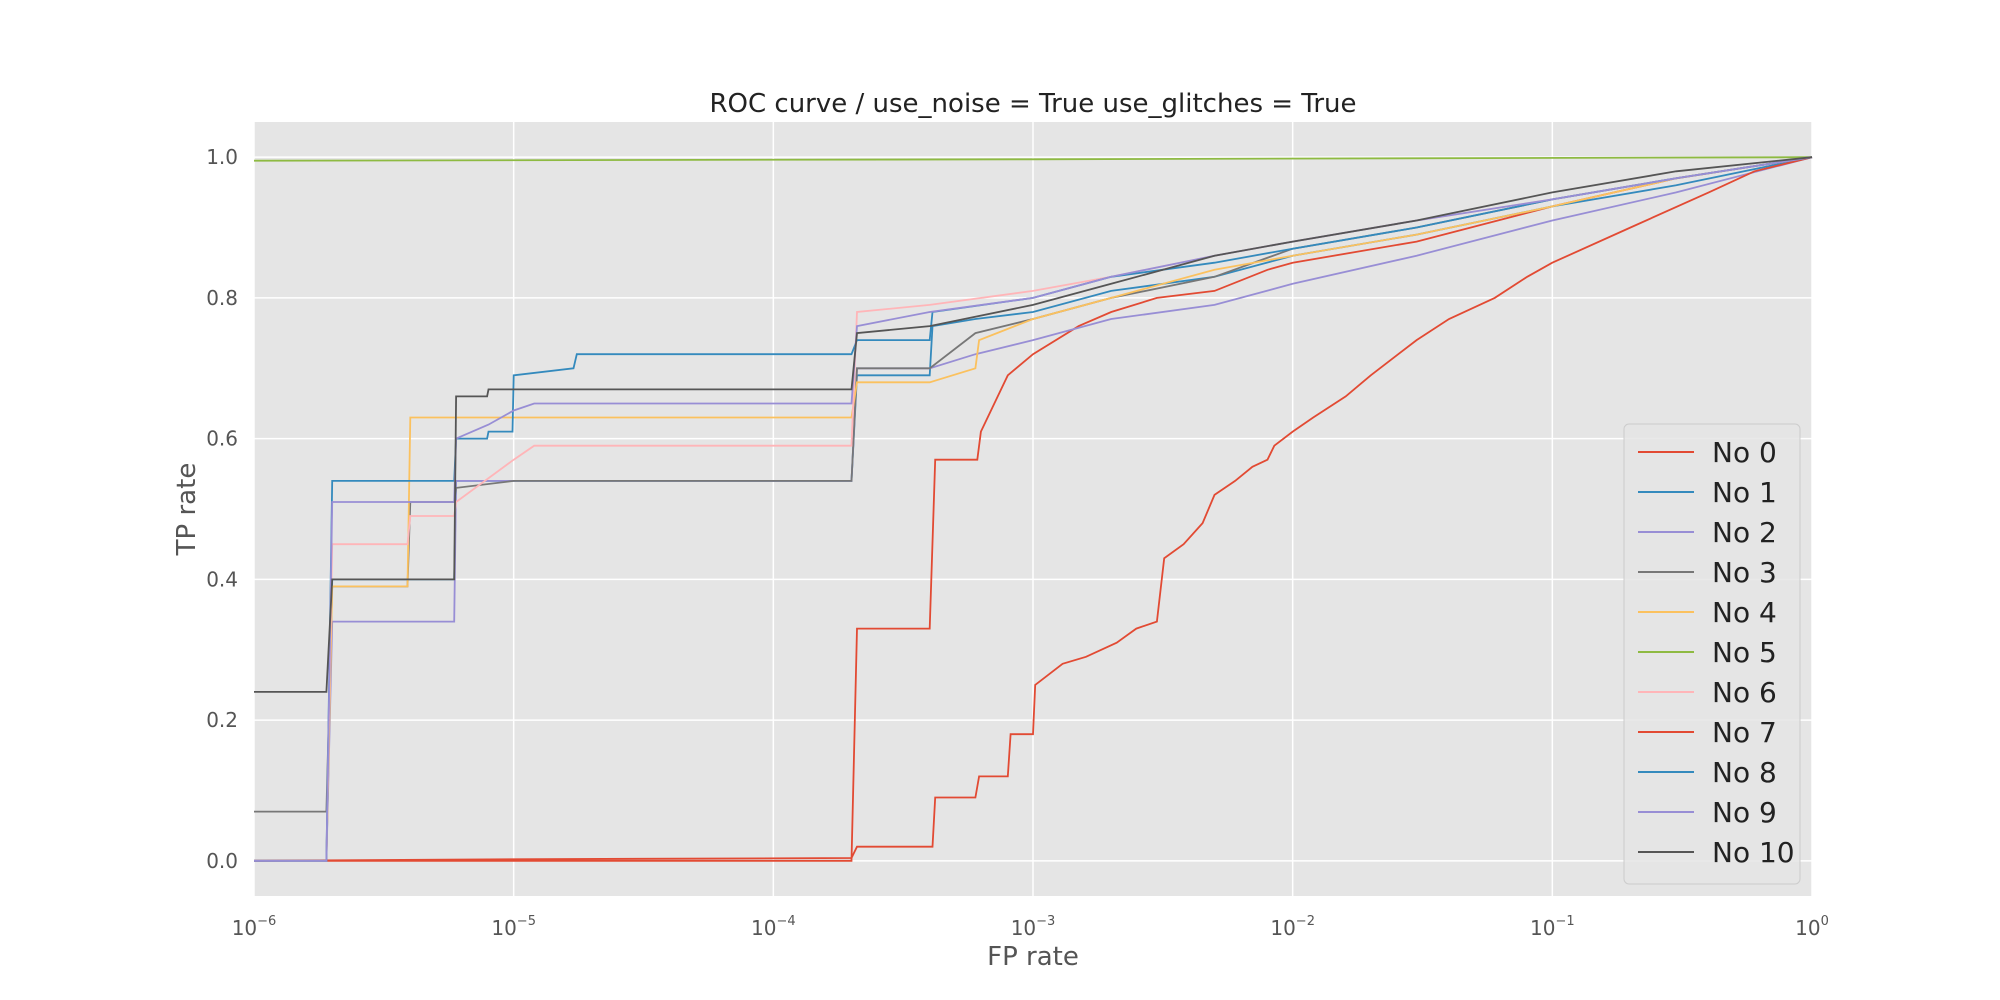  What do you see at coordinates (1744, 732) in the screenshot?
I see `legend-label: No 7` at bounding box center [1744, 732].